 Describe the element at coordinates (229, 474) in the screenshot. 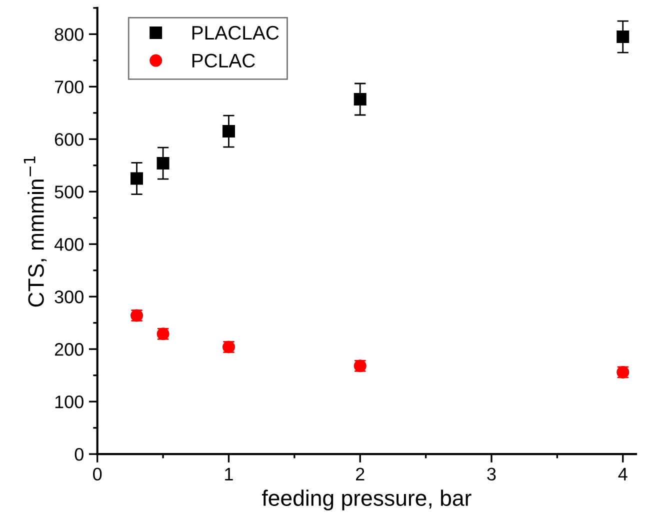

I see `x-tick-label: 1` at that location.